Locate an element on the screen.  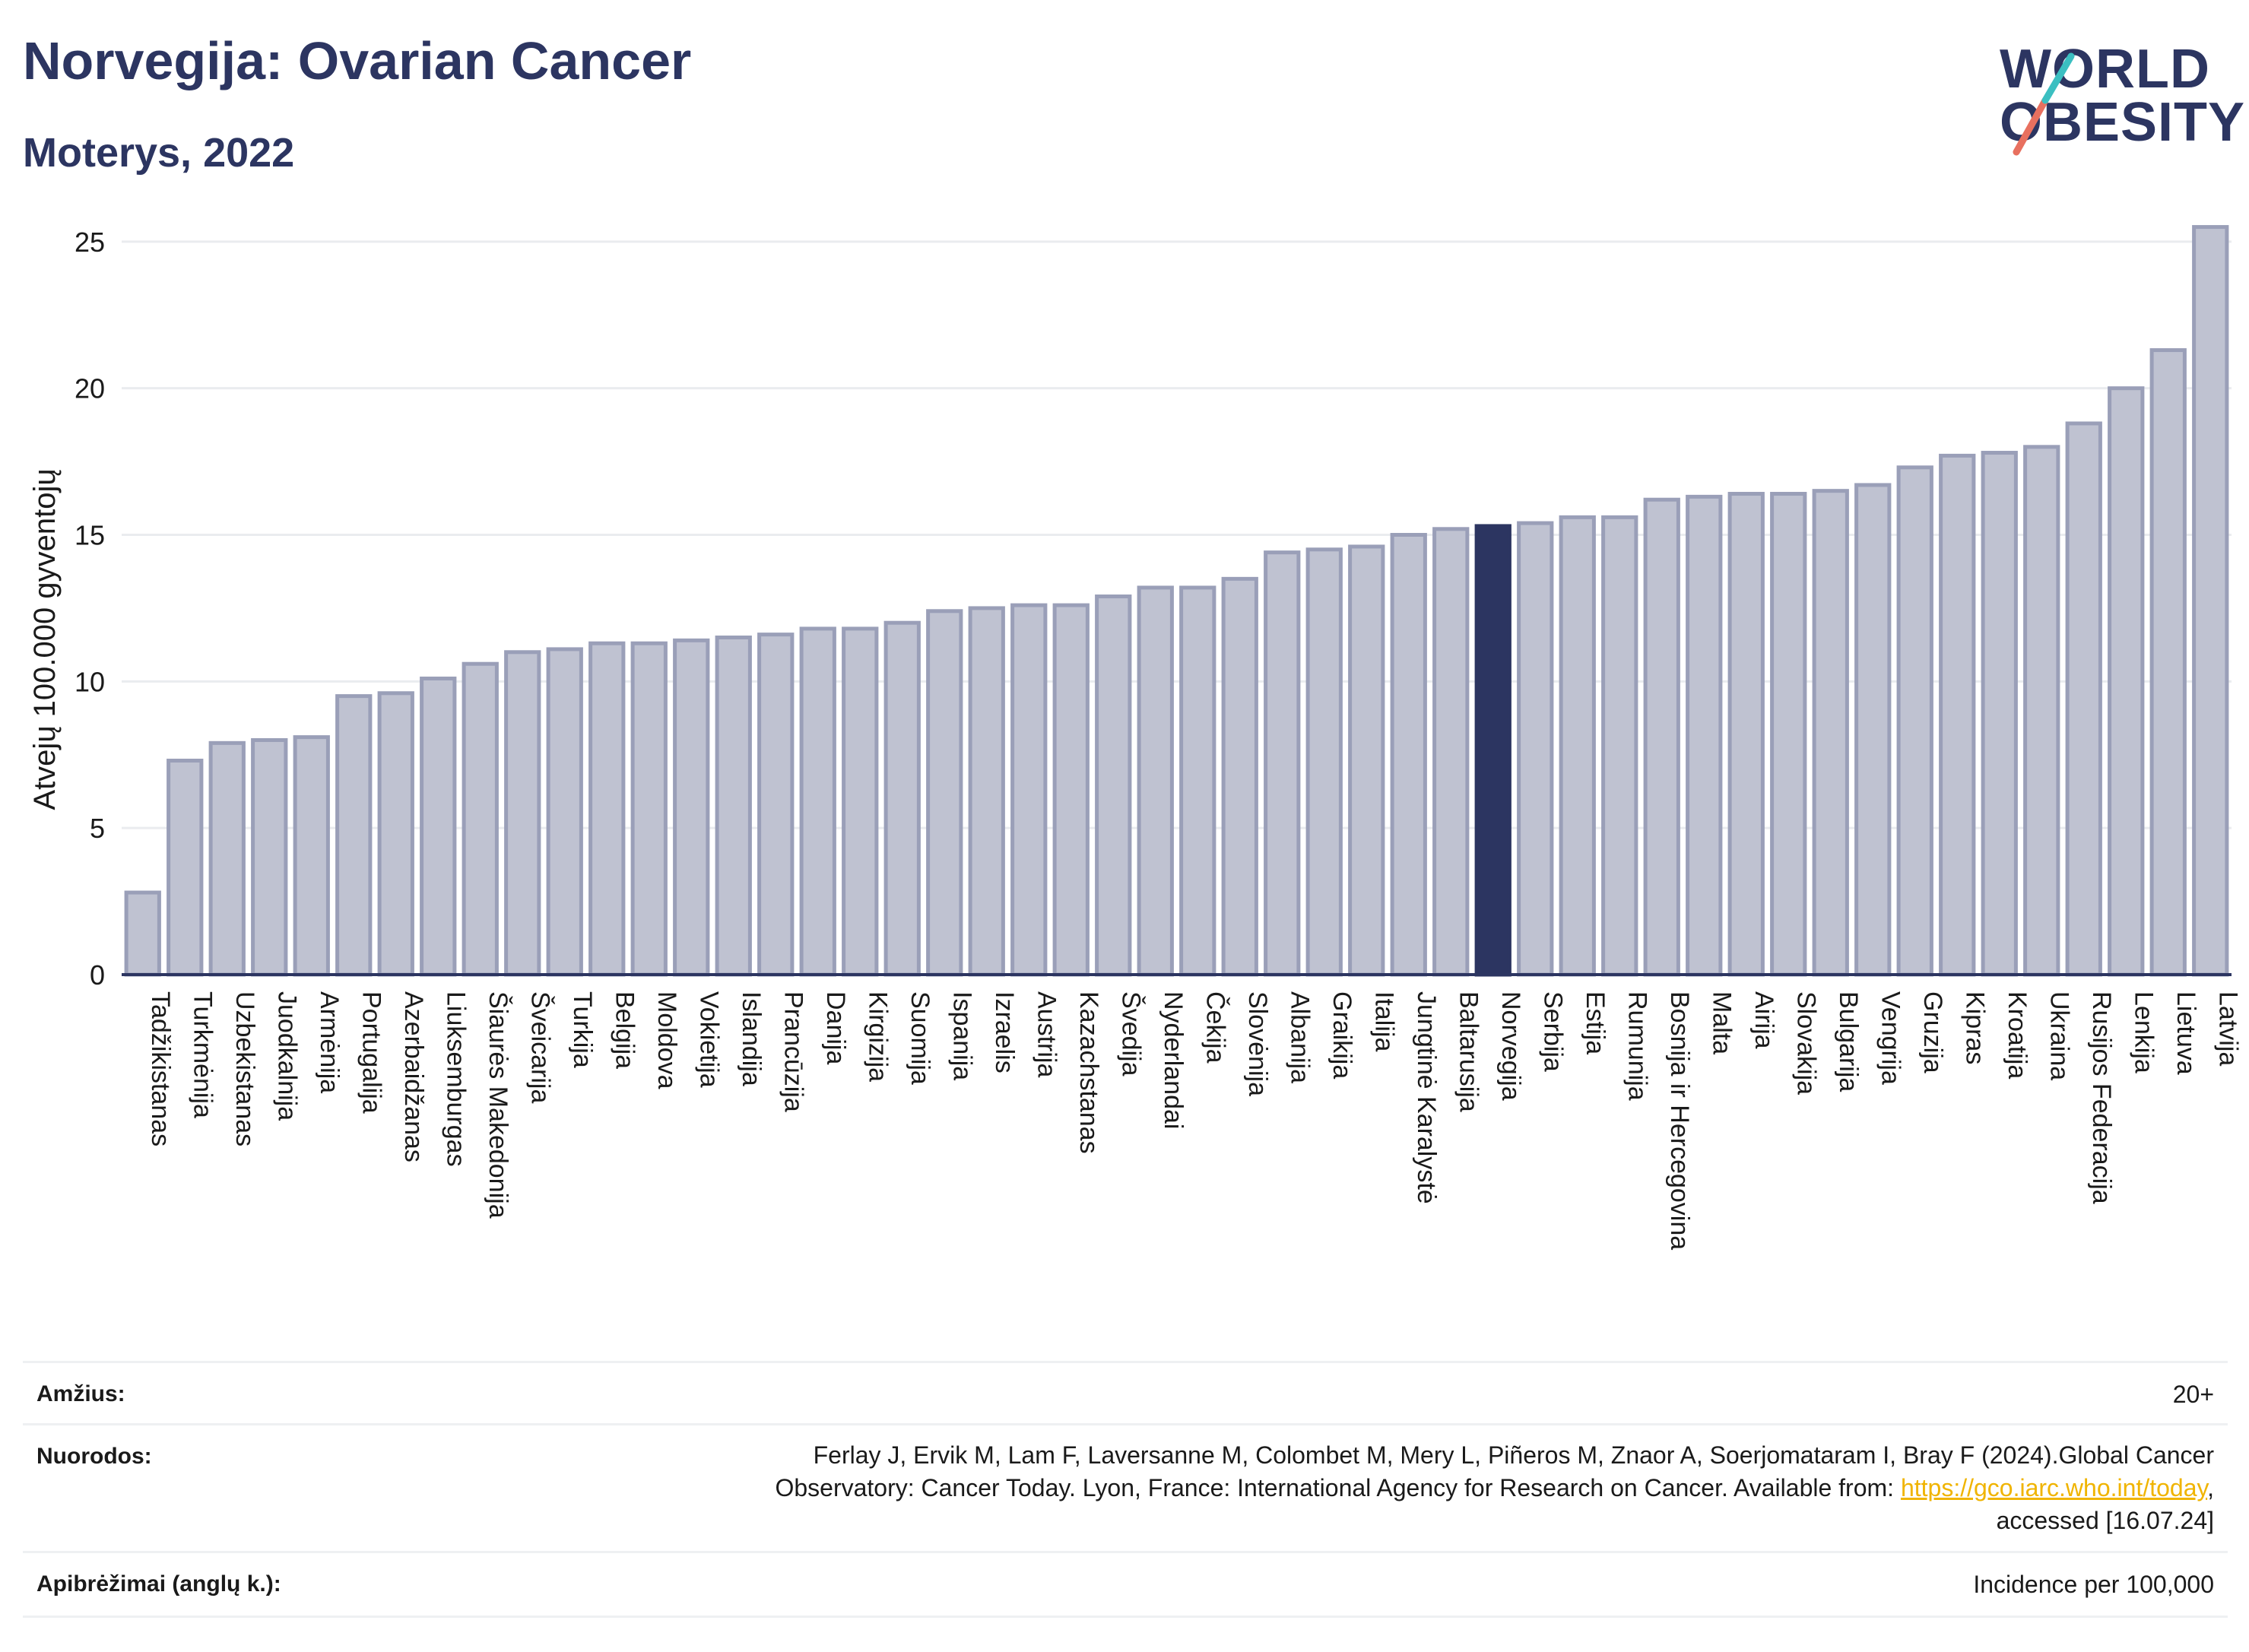
x-tick-label: Suomija is located at coordinates (920, 1038).